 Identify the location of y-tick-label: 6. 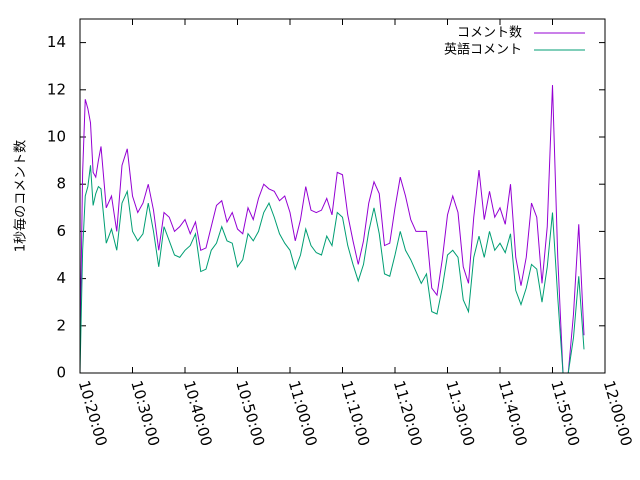
(61, 231).